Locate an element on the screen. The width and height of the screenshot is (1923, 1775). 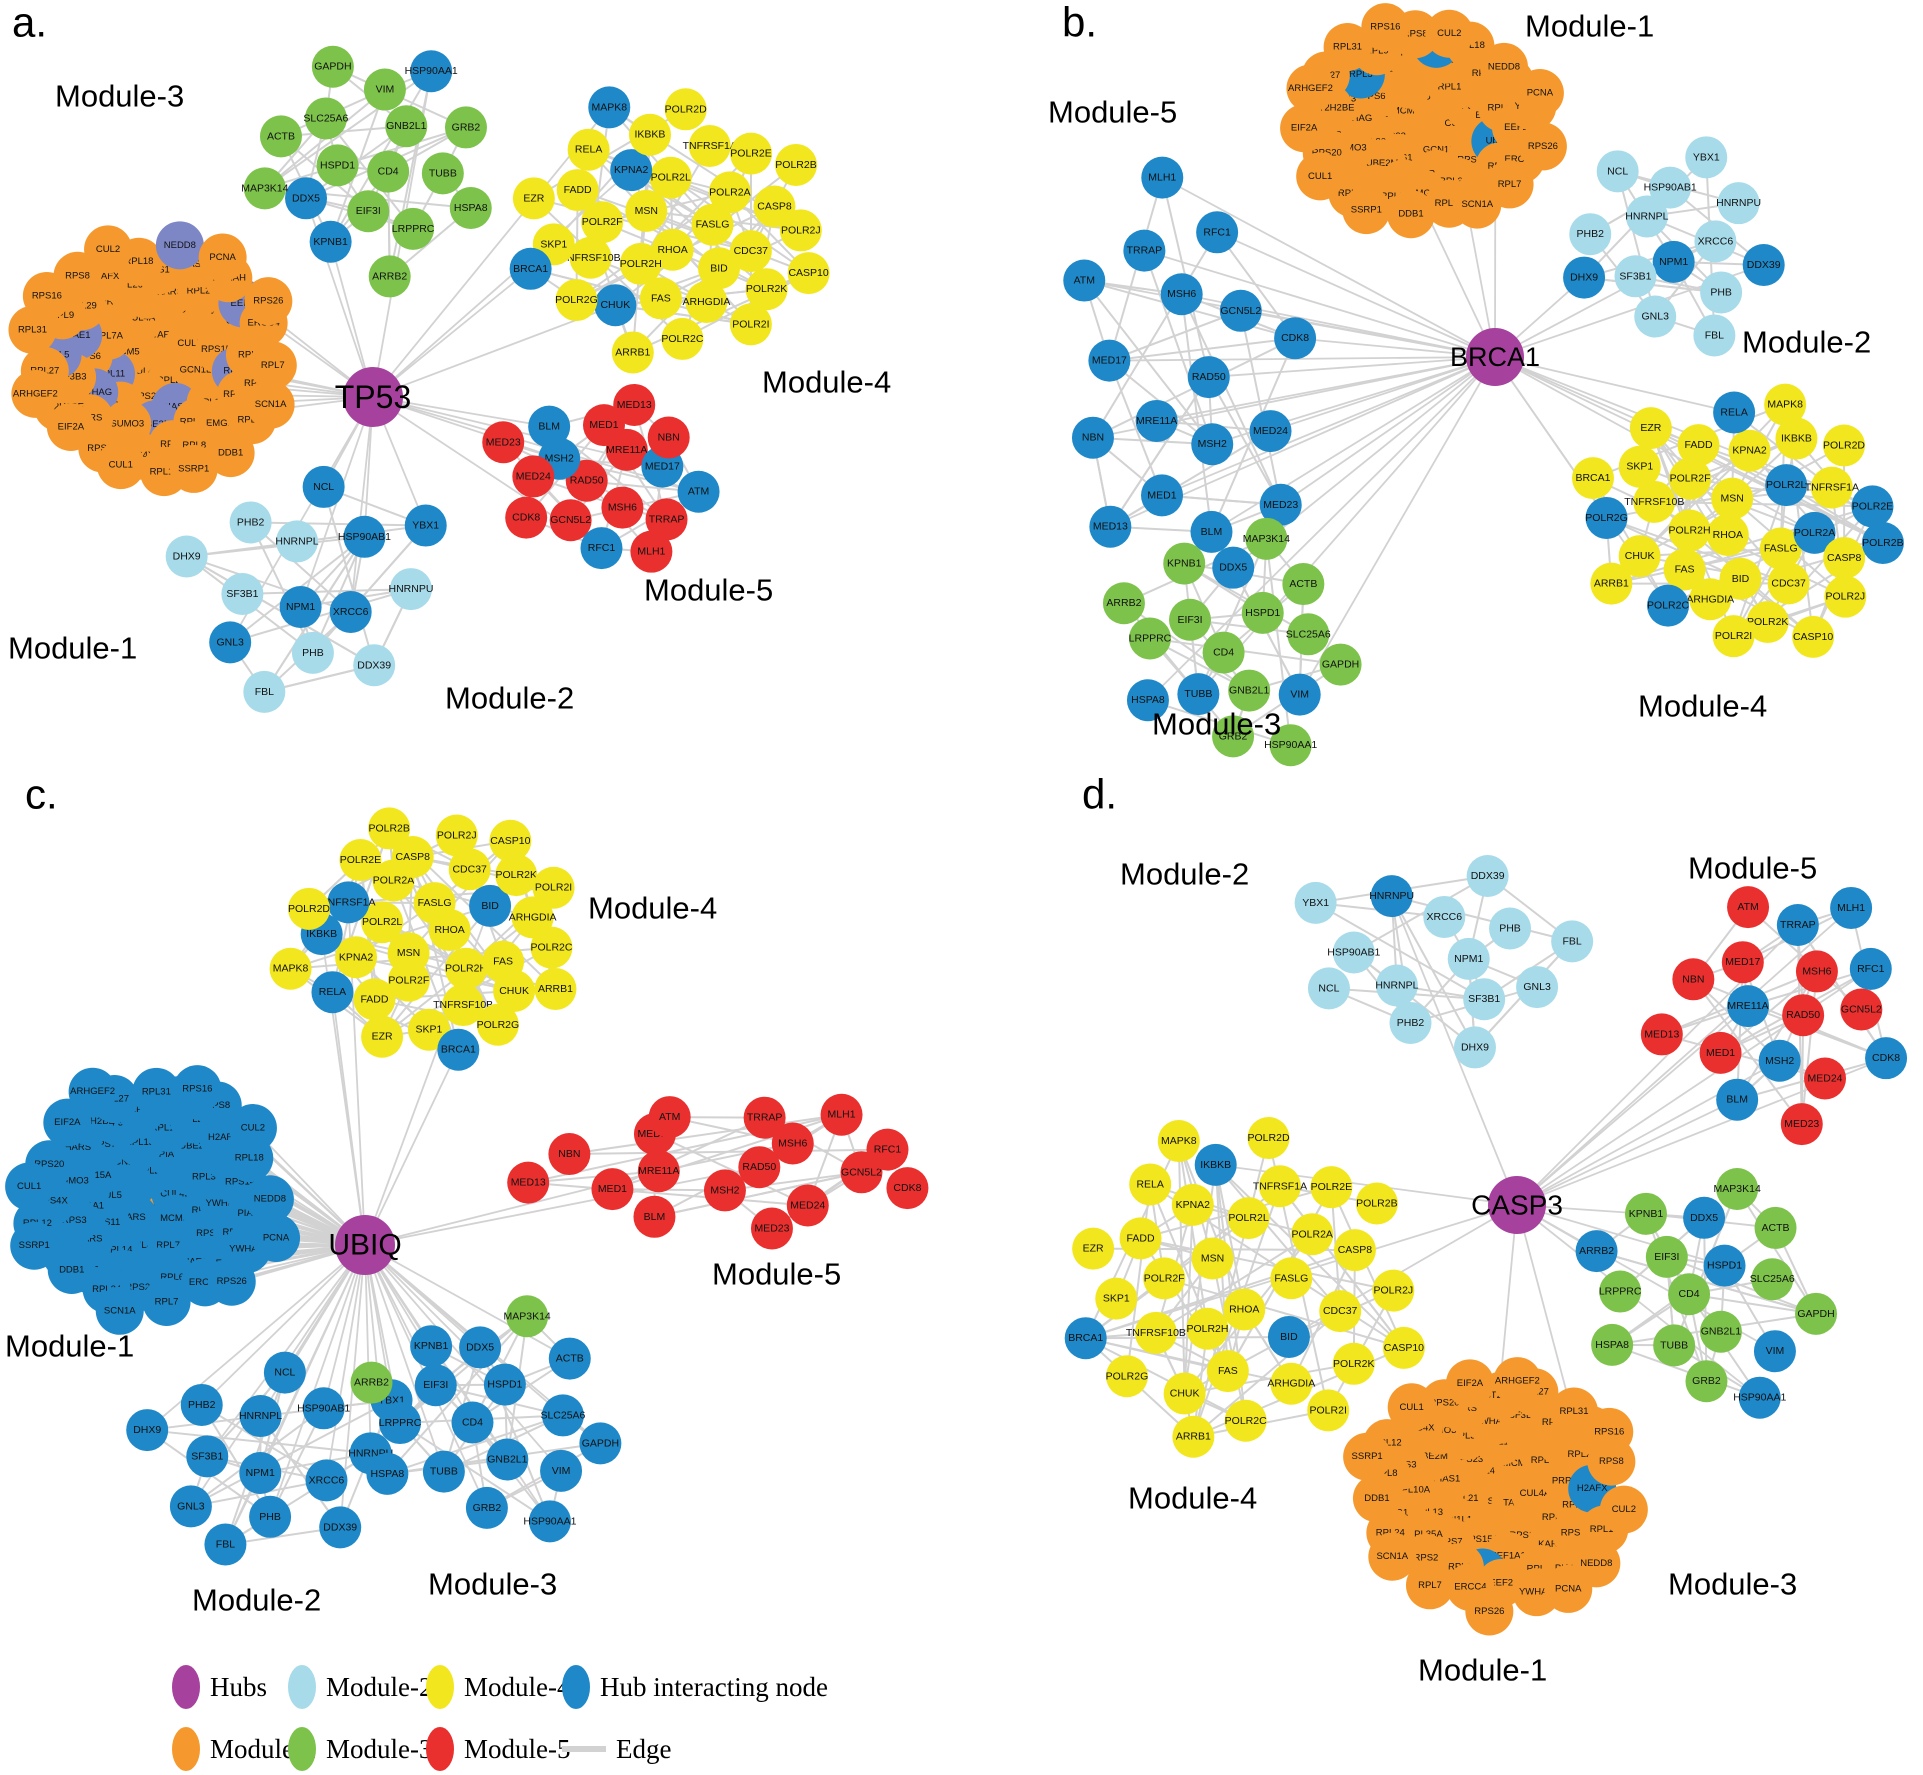
hub-node-CASP3: CASP3 is located at coordinates (1517, 1205).